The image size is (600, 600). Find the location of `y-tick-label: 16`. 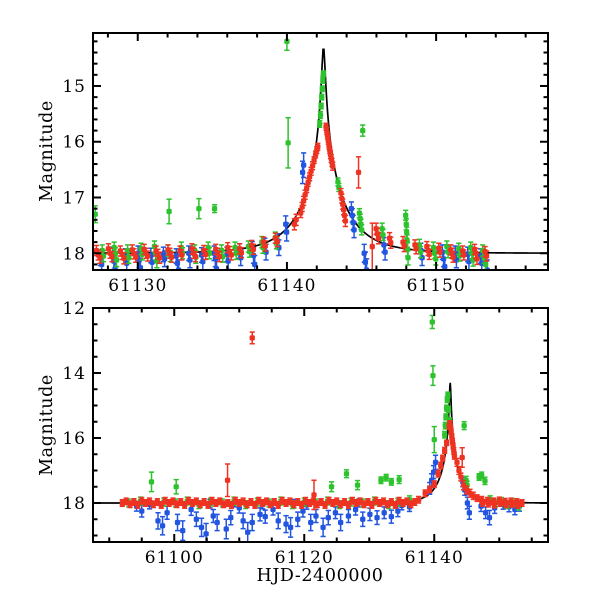

y-tick-label: 16 is located at coordinates (74, 143).